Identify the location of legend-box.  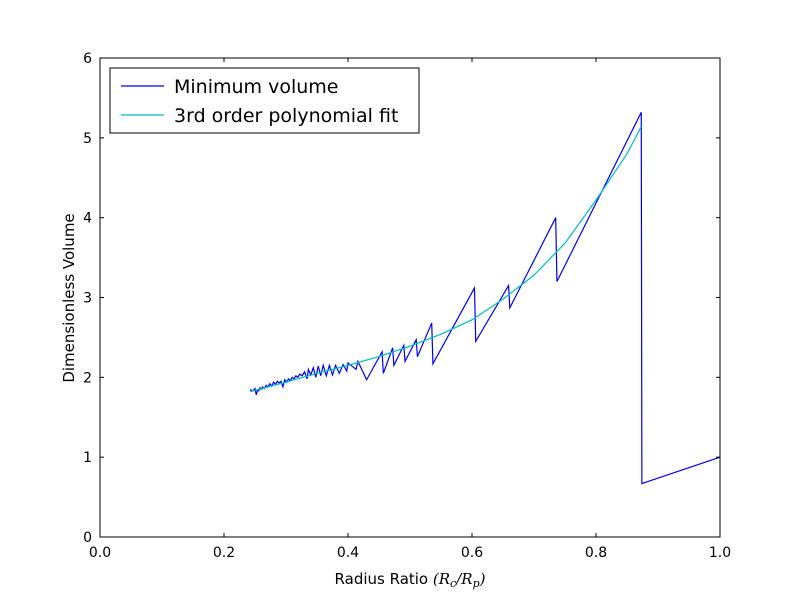
(264, 100).